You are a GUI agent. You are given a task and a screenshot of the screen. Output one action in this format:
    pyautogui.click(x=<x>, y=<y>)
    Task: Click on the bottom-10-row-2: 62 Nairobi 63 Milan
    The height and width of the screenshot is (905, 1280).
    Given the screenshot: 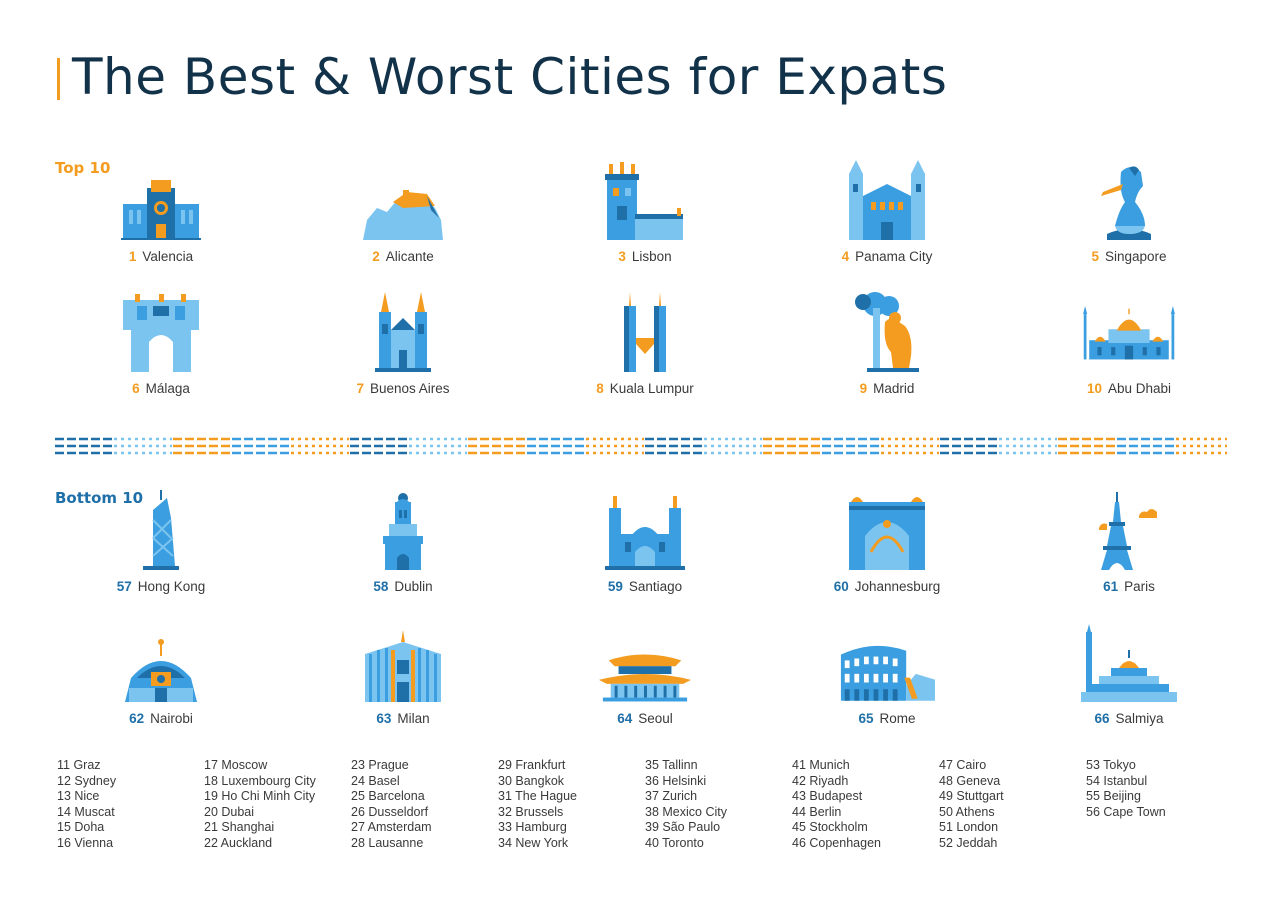 What is the action you would take?
    pyautogui.click(x=645, y=680)
    